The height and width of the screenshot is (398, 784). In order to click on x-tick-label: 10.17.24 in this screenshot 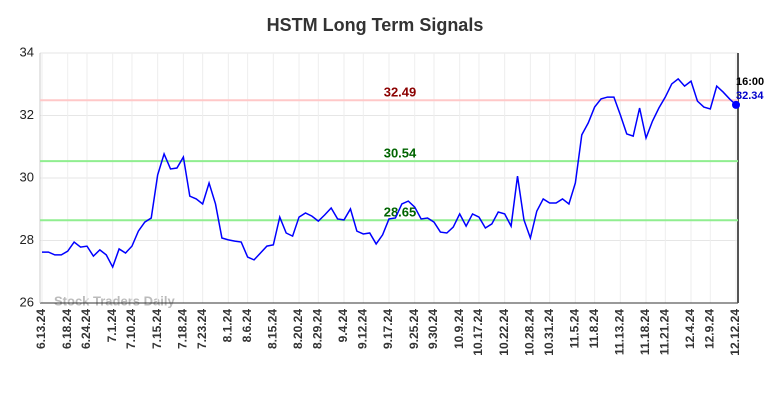, I will do `click(478, 332)`.